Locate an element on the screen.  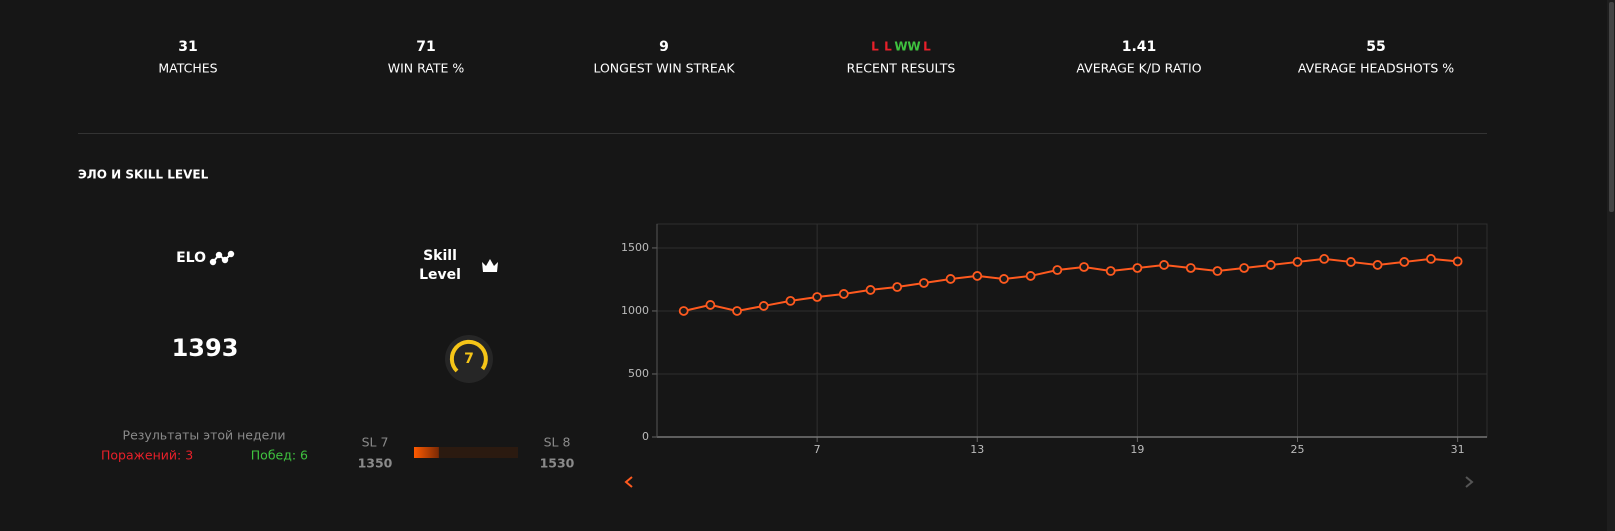
week-wins: Побед: 6 is located at coordinates (279, 455).